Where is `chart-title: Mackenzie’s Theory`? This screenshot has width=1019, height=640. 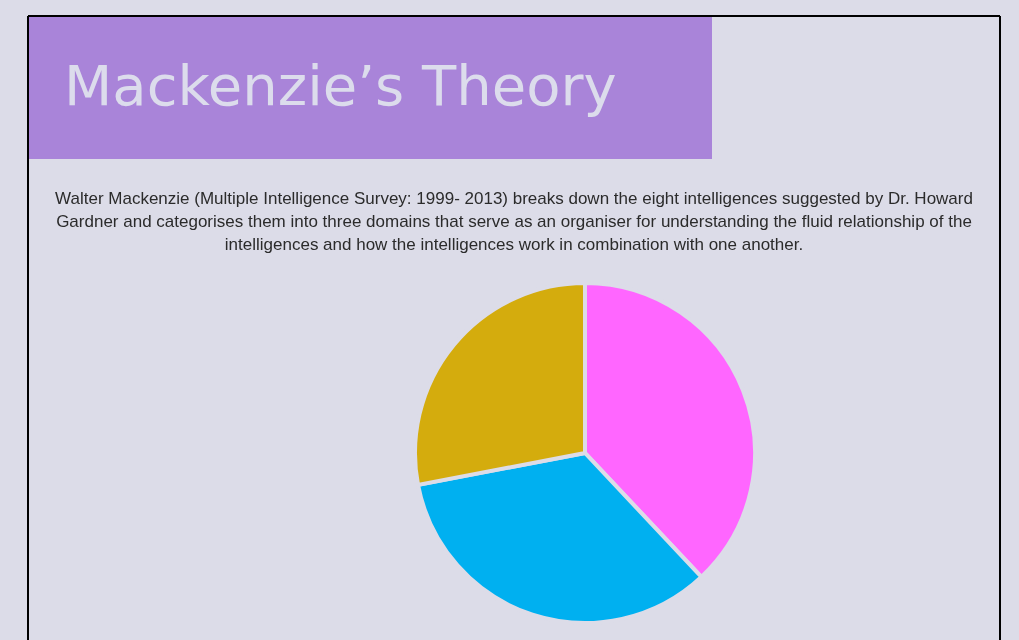
chart-title: Mackenzie’s Theory is located at coordinates (340, 85).